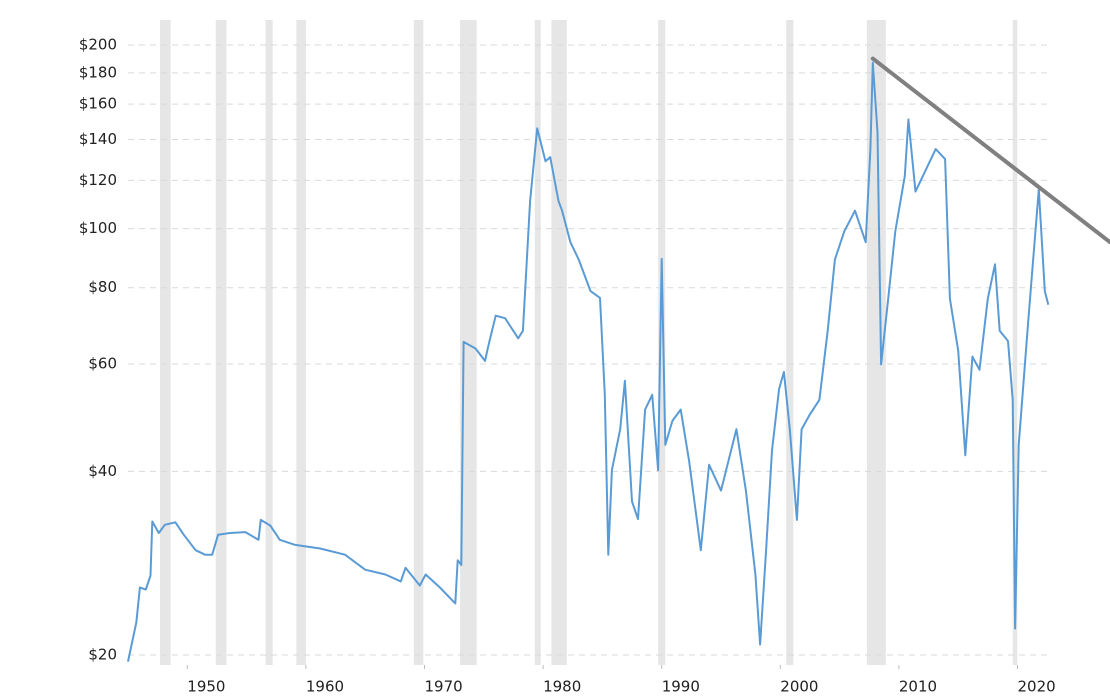 Image resolution: width=1110 pixels, height=700 pixels. I want to click on x-tick-label: 1950, so click(206, 687).